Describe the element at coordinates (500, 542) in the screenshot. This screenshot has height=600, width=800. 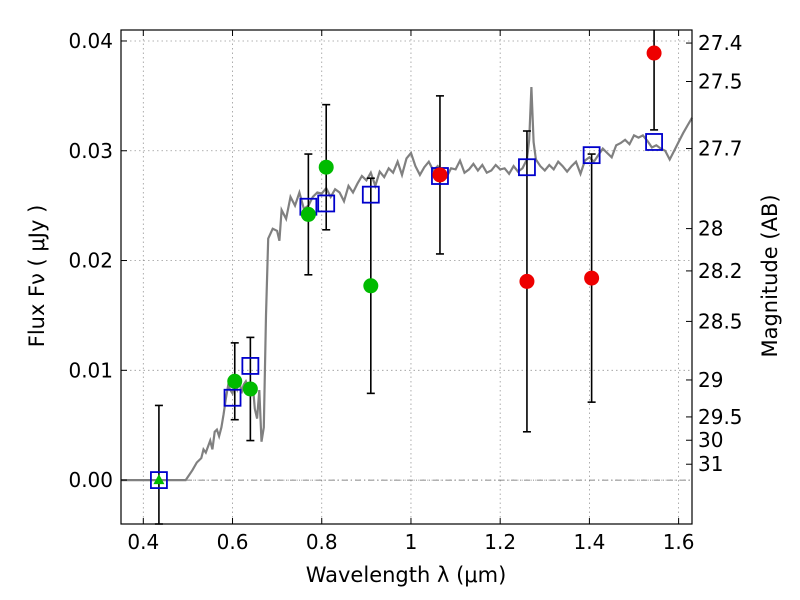
I see `x-tick-label: 1.2` at that location.